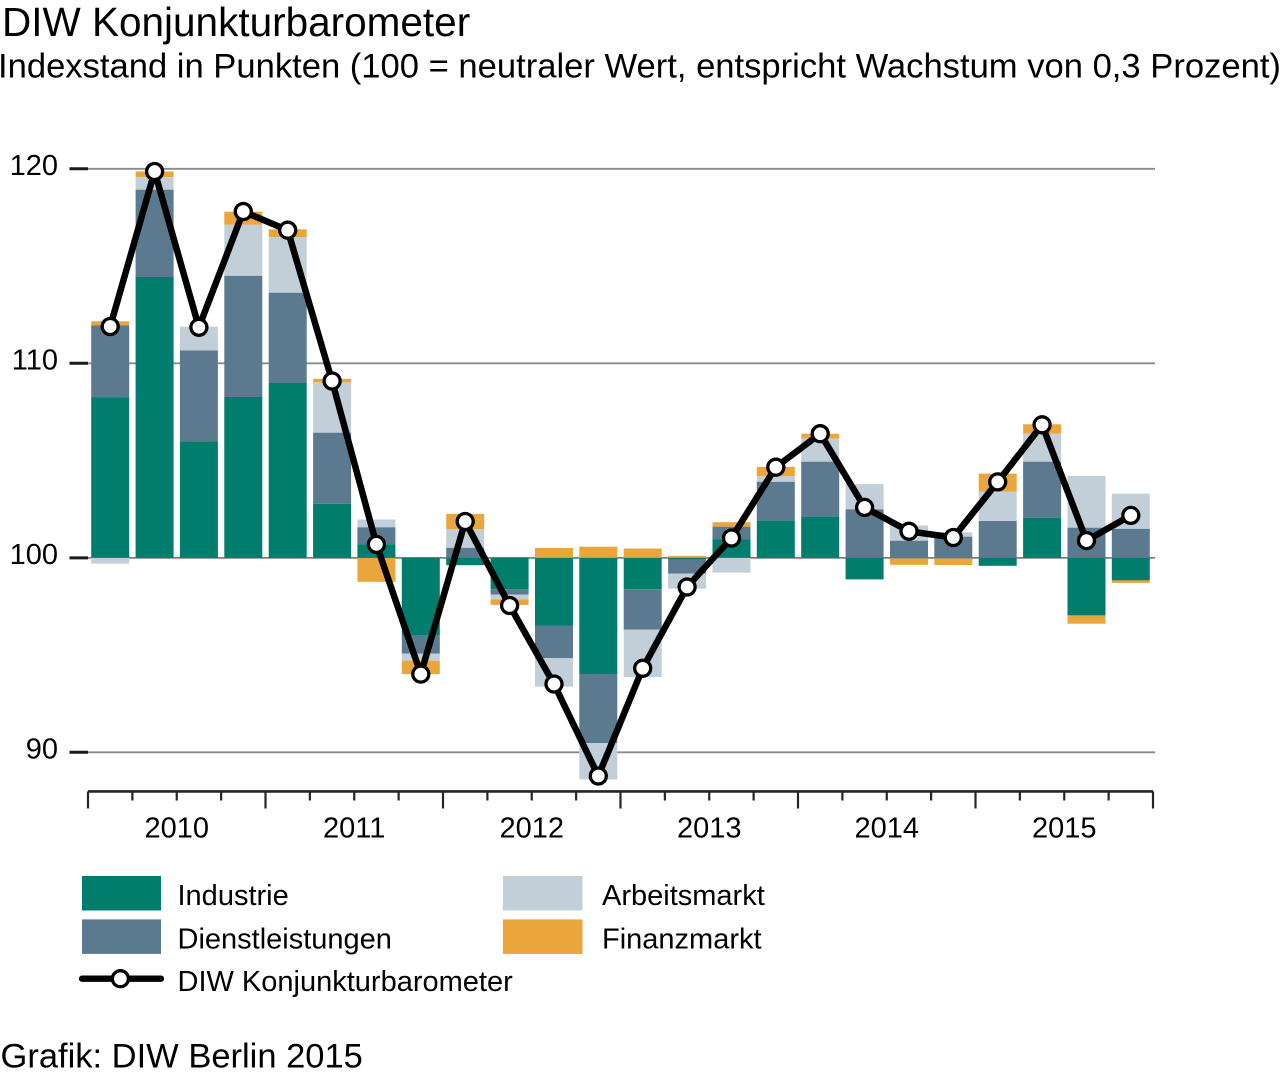  What do you see at coordinates (233, 896) in the screenshot?
I see `svg-text: Industrie` at bounding box center [233, 896].